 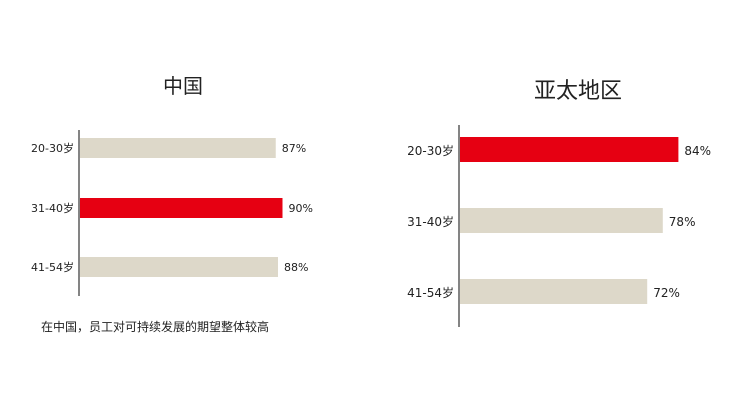 I want to click on apac-tick-label: 31-40岁, so click(x=430, y=221).